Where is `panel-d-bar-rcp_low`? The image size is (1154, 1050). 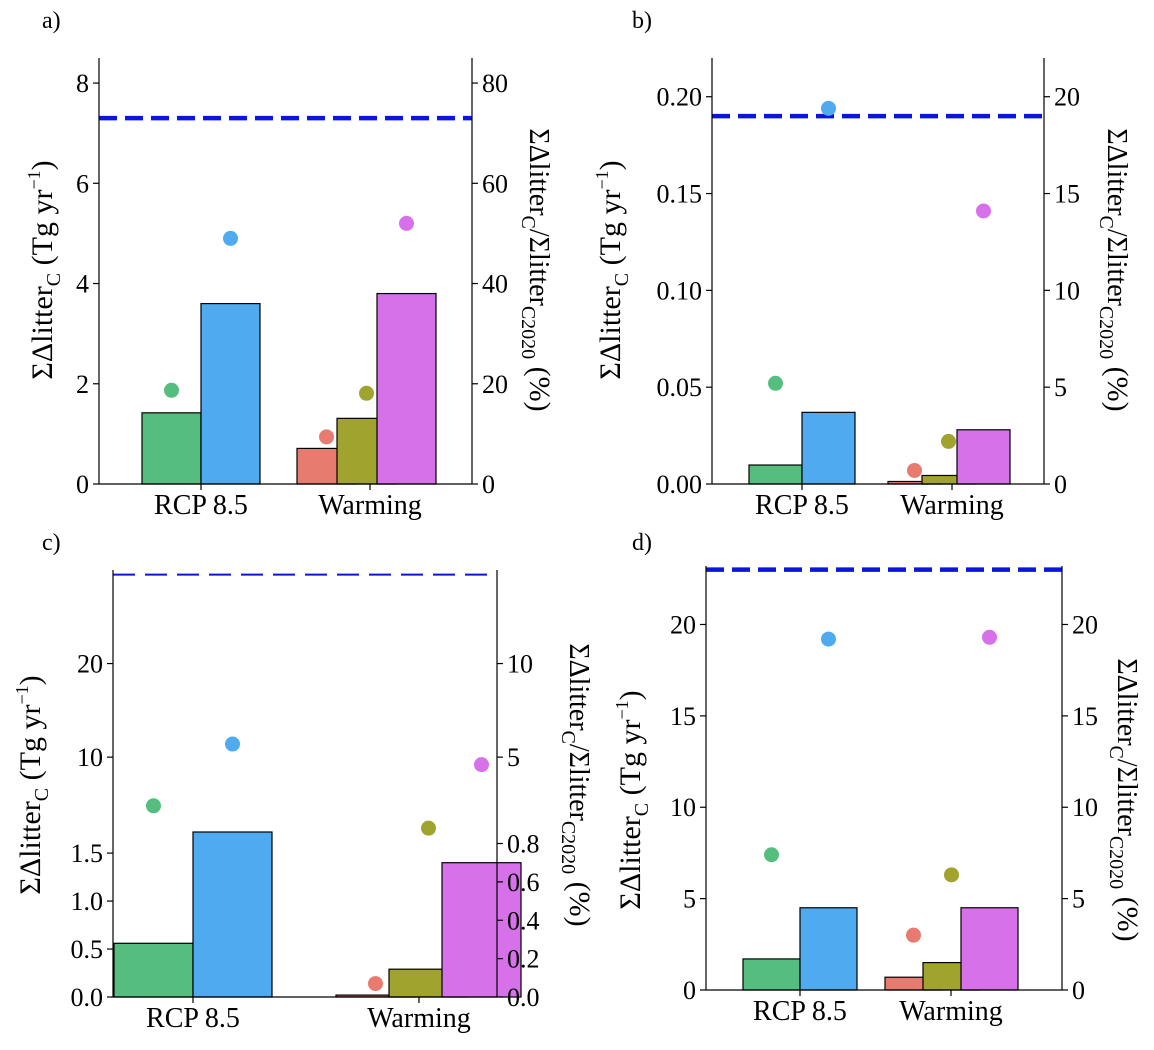 panel-d-bar-rcp_low is located at coordinates (771, 974).